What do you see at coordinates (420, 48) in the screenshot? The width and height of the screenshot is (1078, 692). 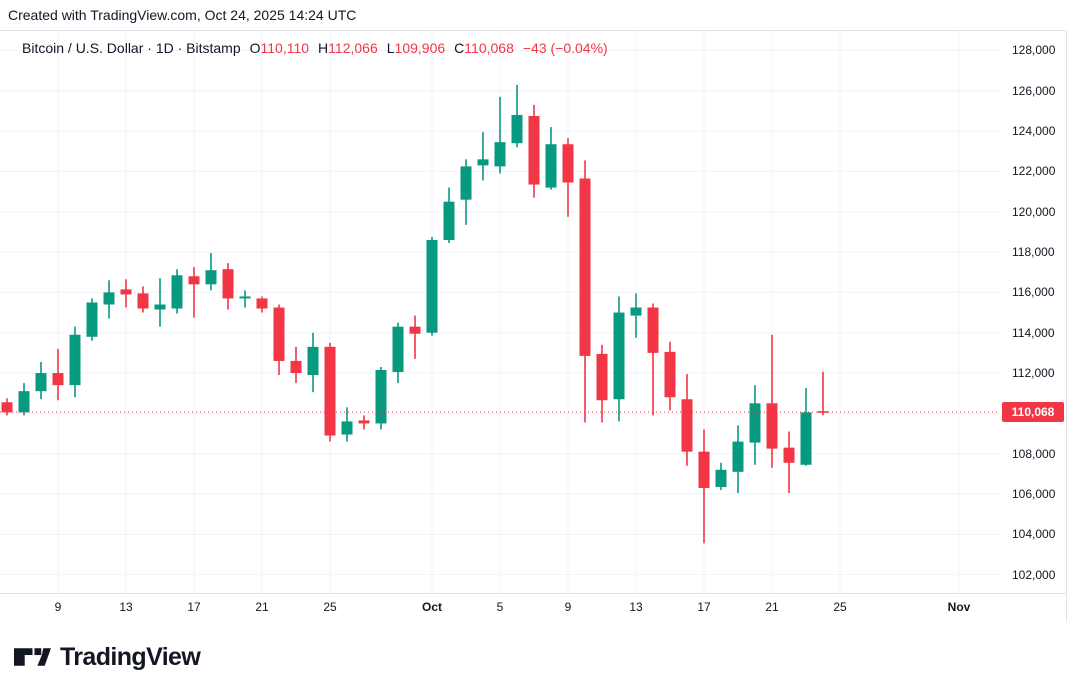 I see `low-value: 109,906` at bounding box center [420, 48].